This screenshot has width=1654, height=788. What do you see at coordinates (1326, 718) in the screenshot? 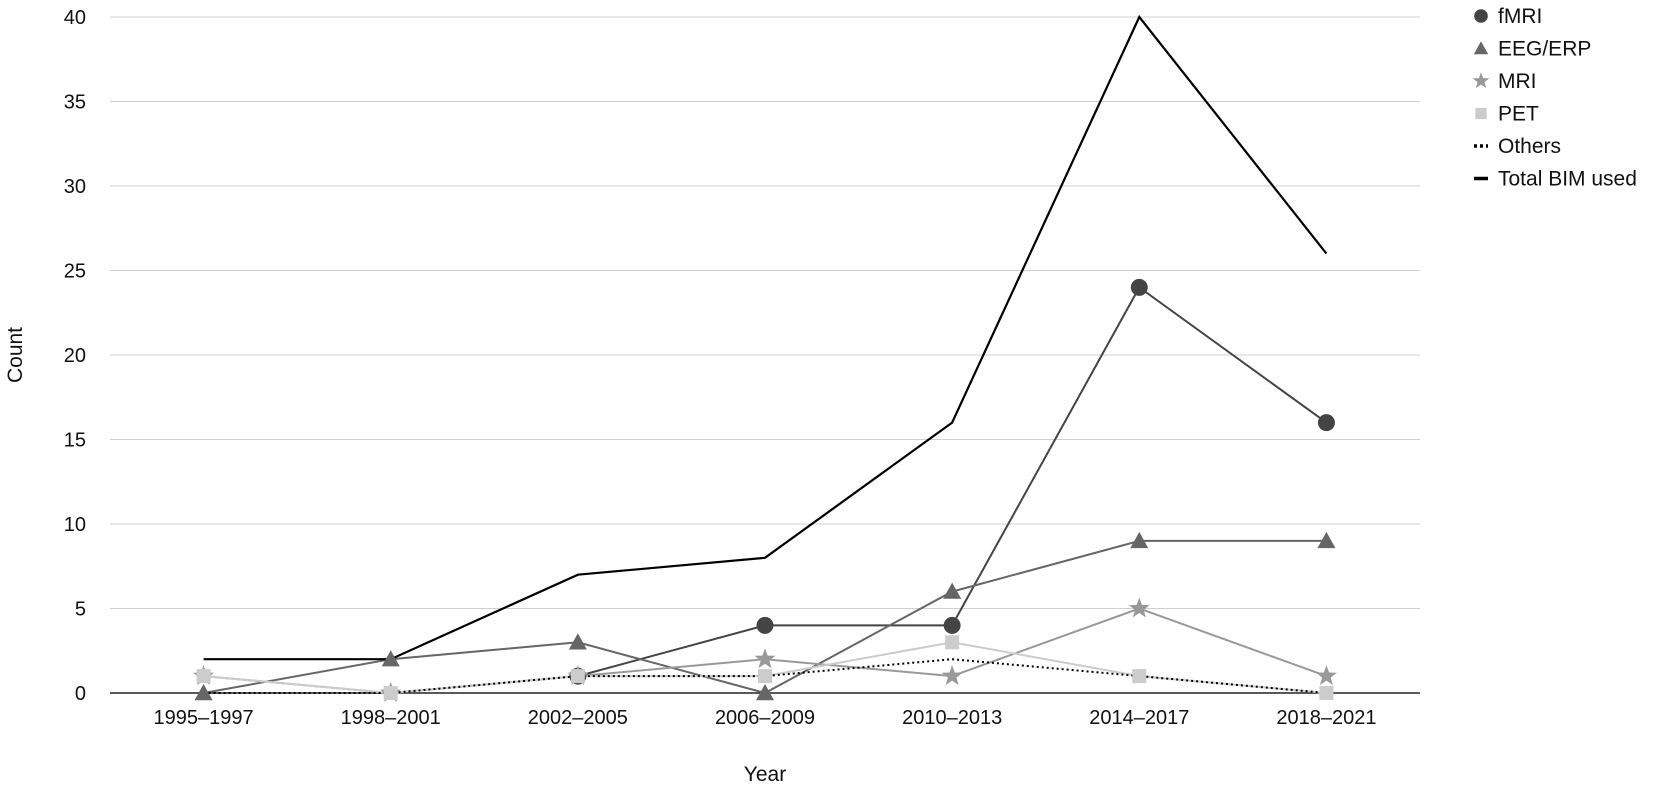
I see `x-tick-label: 2018–2021` at bounding box center [1326, 718].